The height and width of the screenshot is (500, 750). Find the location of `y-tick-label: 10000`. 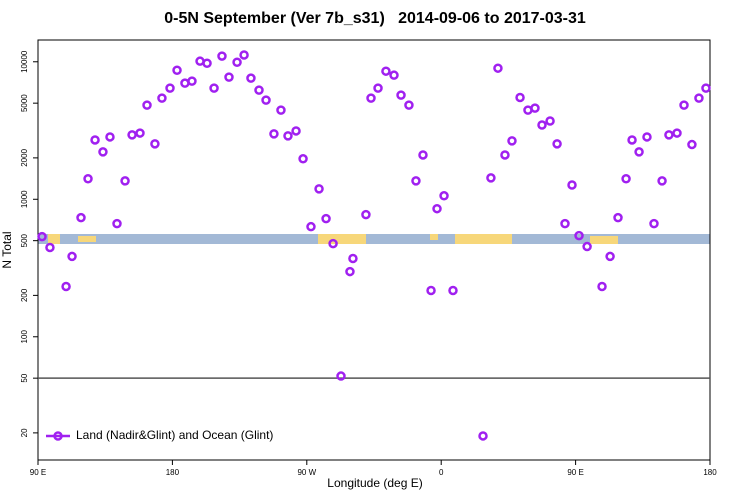

y-tick-label: 10000 is located at coordinates (24, 61).